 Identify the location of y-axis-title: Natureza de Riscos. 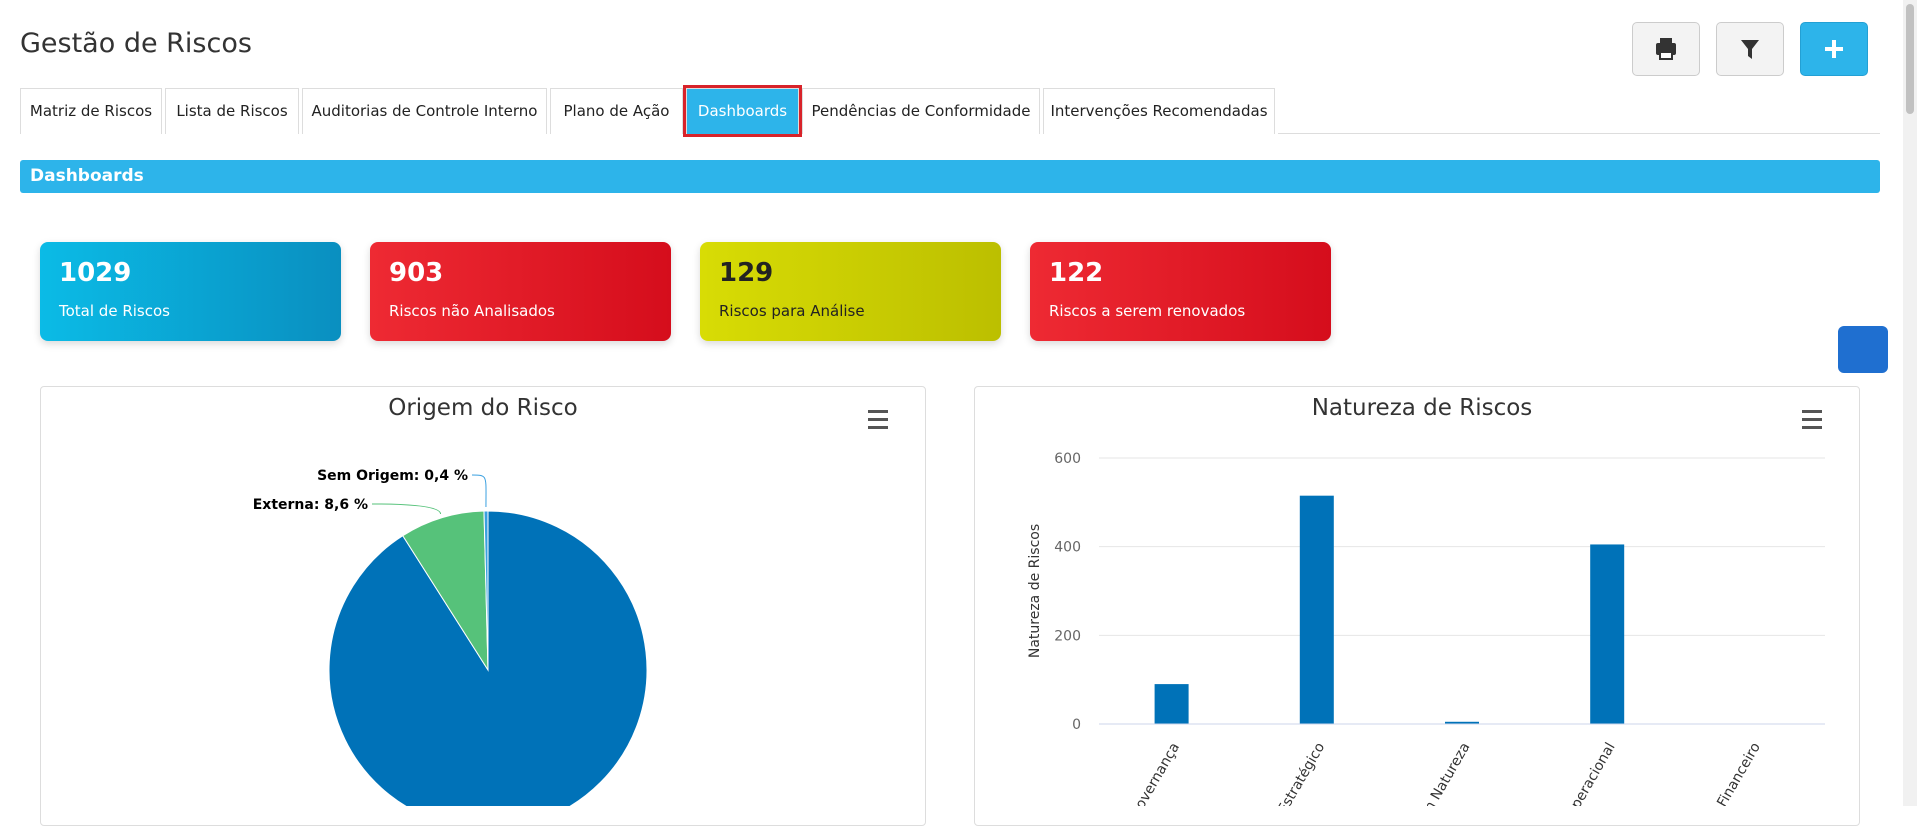
(1035, 591).